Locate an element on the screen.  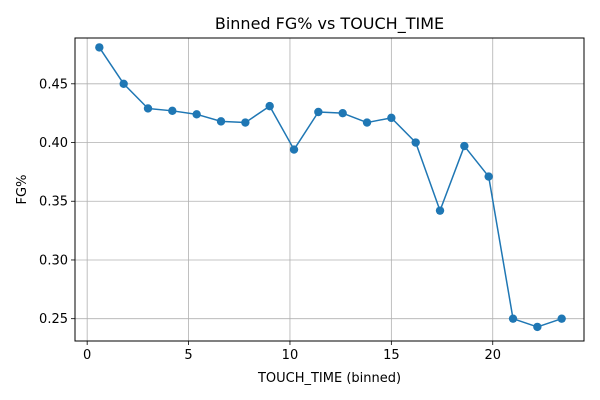
x-axis-label: TOUCH_TIME (binned) is located at coordinates (329, 378).